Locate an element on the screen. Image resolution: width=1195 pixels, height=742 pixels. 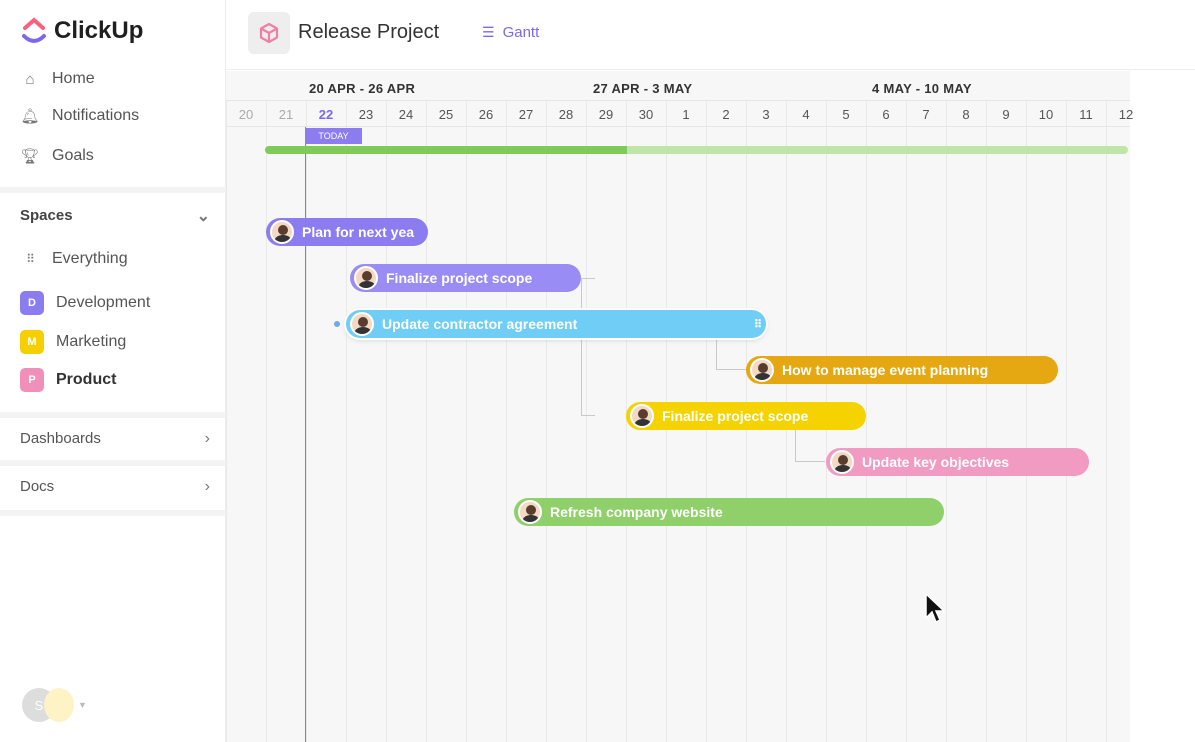
task-bar: How to manage event planning is located at coordinates (902, 370).